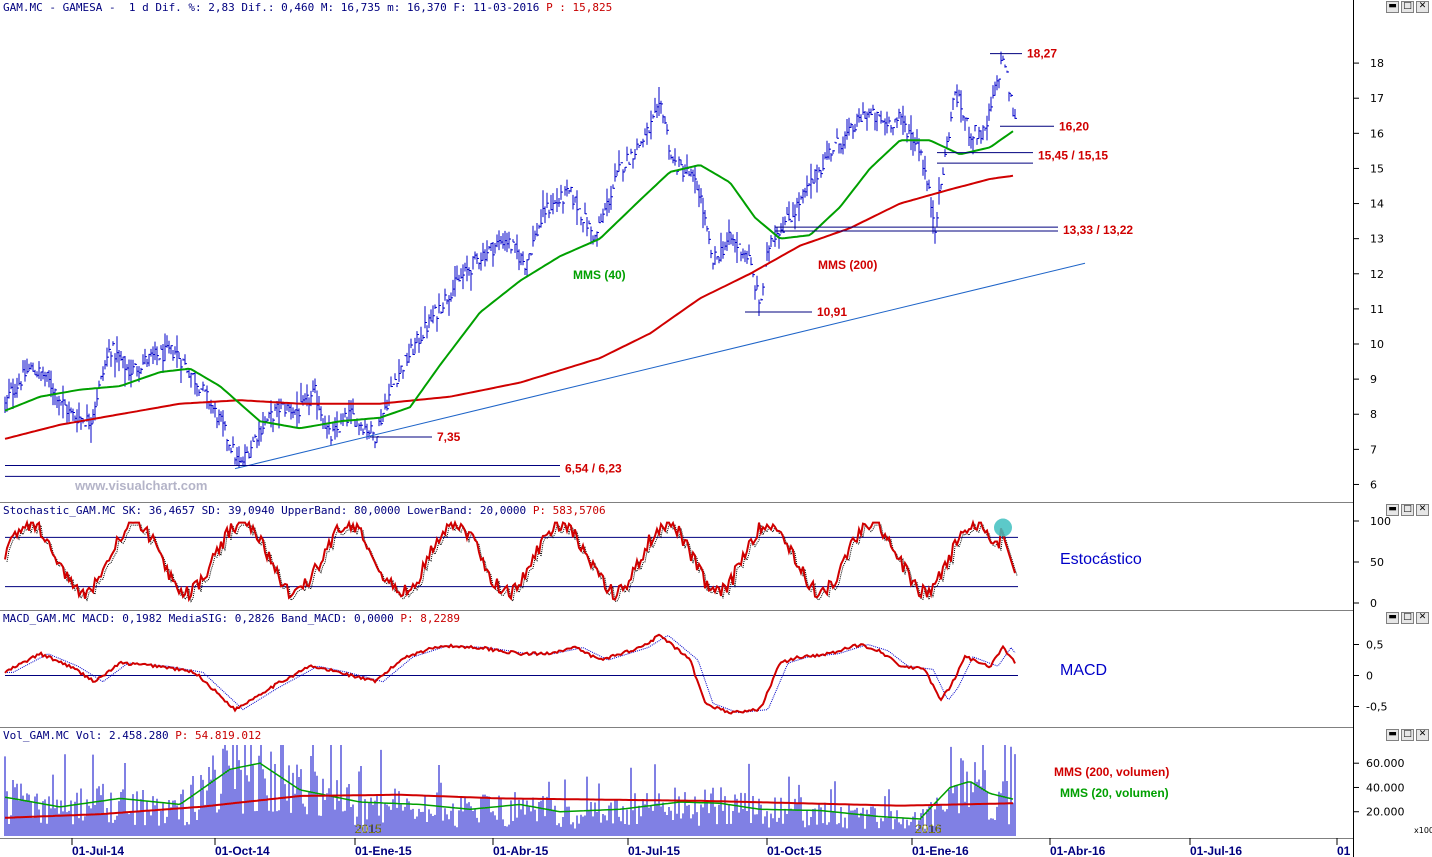 This screenshot has width=1432, height=857. Describe the element at coordinates (1083, 670) in the screenshot. I see `macd-pane-label: MACD` at that location.